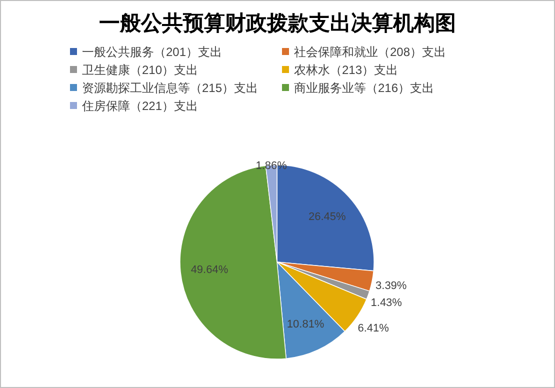 This screenshot has height=388, width=555. Describe the element at coordinates (364, 88) in the screenshot. I see `legend-label: 商业服务业等（216）支出` at that location.